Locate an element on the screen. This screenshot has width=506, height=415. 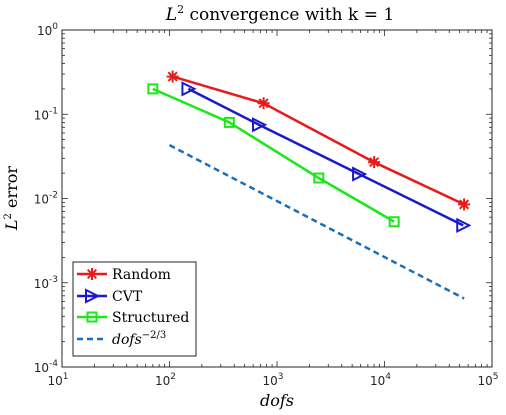
tick-exponent: 3 is located at coordinates (281, 377).